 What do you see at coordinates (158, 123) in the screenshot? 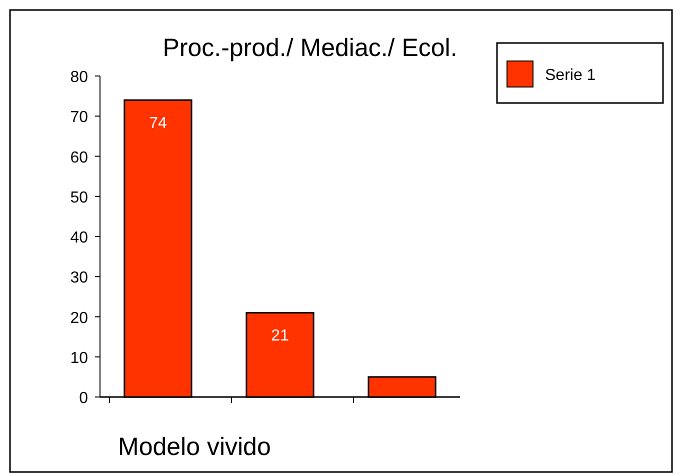
I see `data-label: 74` at bounding box center [158, 123].